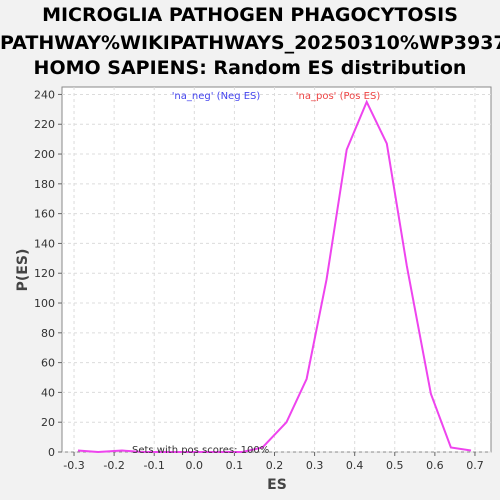 The height and width of the screenshot is (500, 500). What do you see at coordinates (475, 465) in the screenshot?
I see `x-tick-label: 0.7` at bounding box center [475, 465].